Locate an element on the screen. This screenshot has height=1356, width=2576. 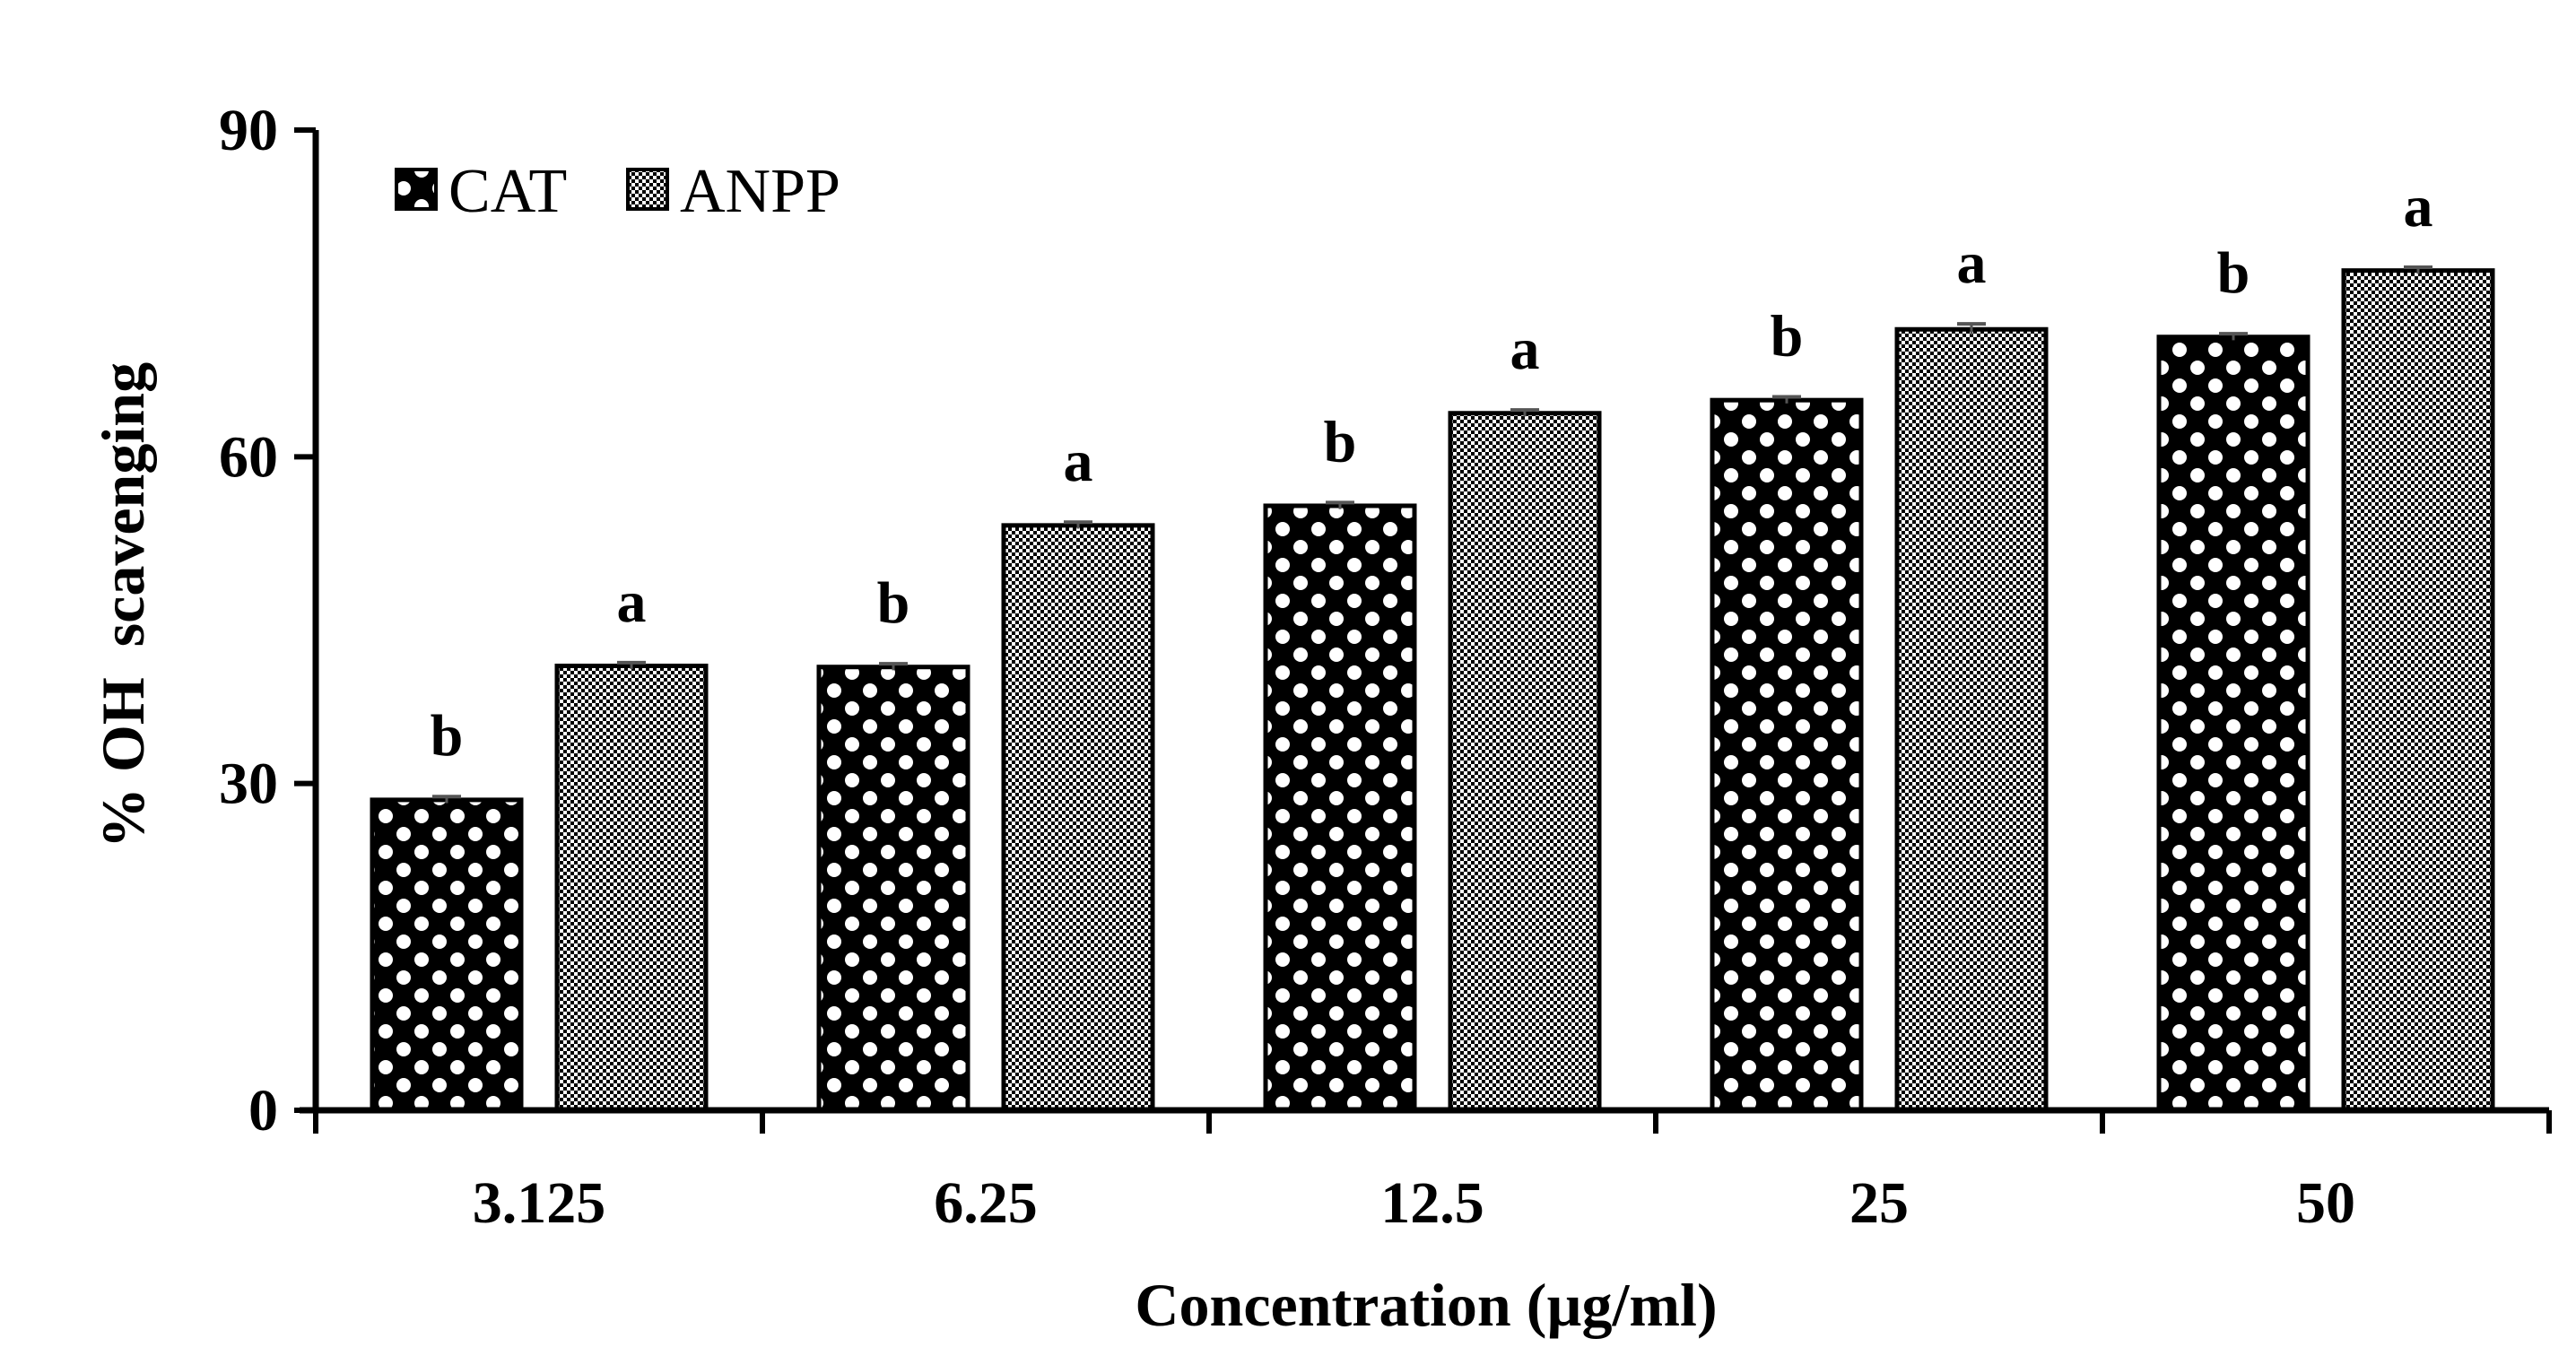
x-tick-label: 3.125 is located at coordinates (539, 1203).